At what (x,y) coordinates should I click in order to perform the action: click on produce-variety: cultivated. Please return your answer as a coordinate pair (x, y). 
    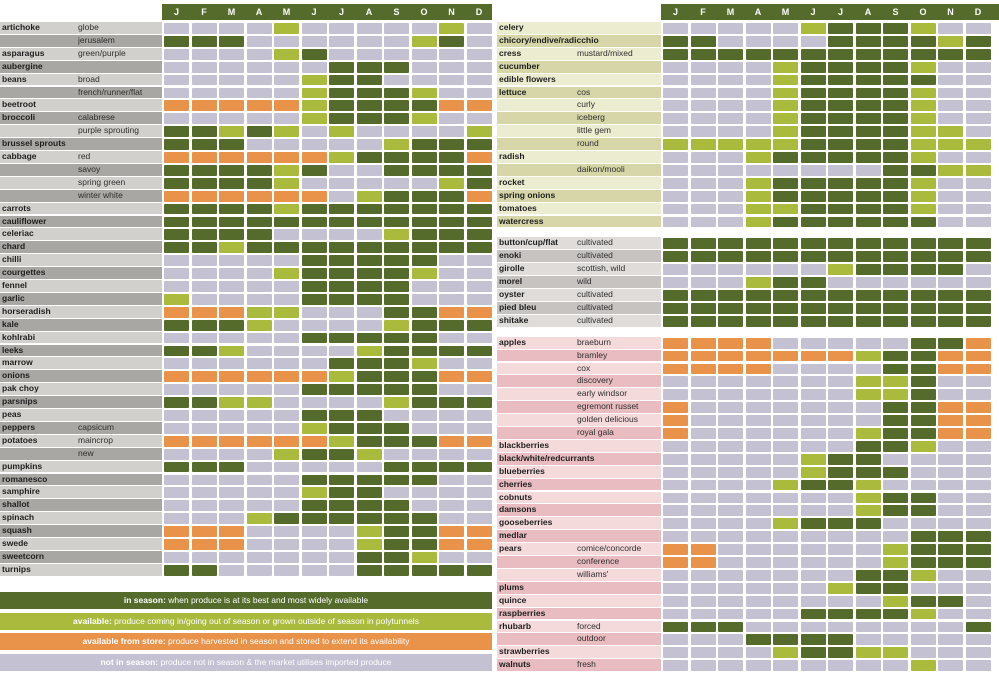
    Looking at the image, I should click on (595, 294).